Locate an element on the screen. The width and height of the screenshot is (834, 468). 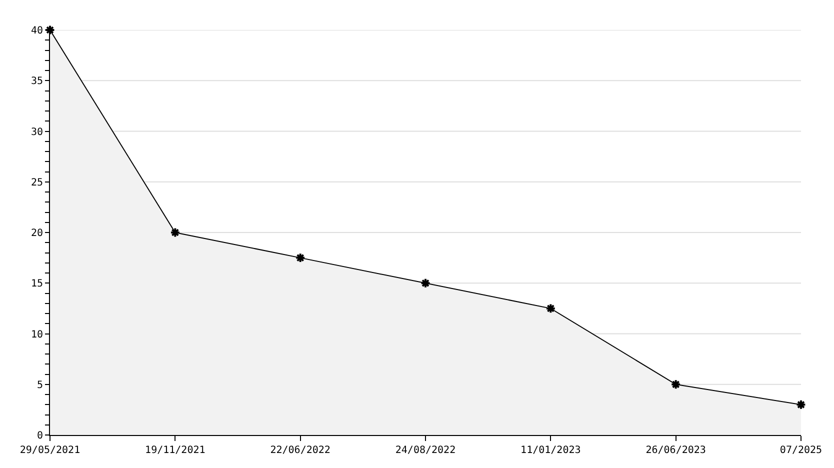
y-tick-label: 40 is located at coordinates (36, 31).